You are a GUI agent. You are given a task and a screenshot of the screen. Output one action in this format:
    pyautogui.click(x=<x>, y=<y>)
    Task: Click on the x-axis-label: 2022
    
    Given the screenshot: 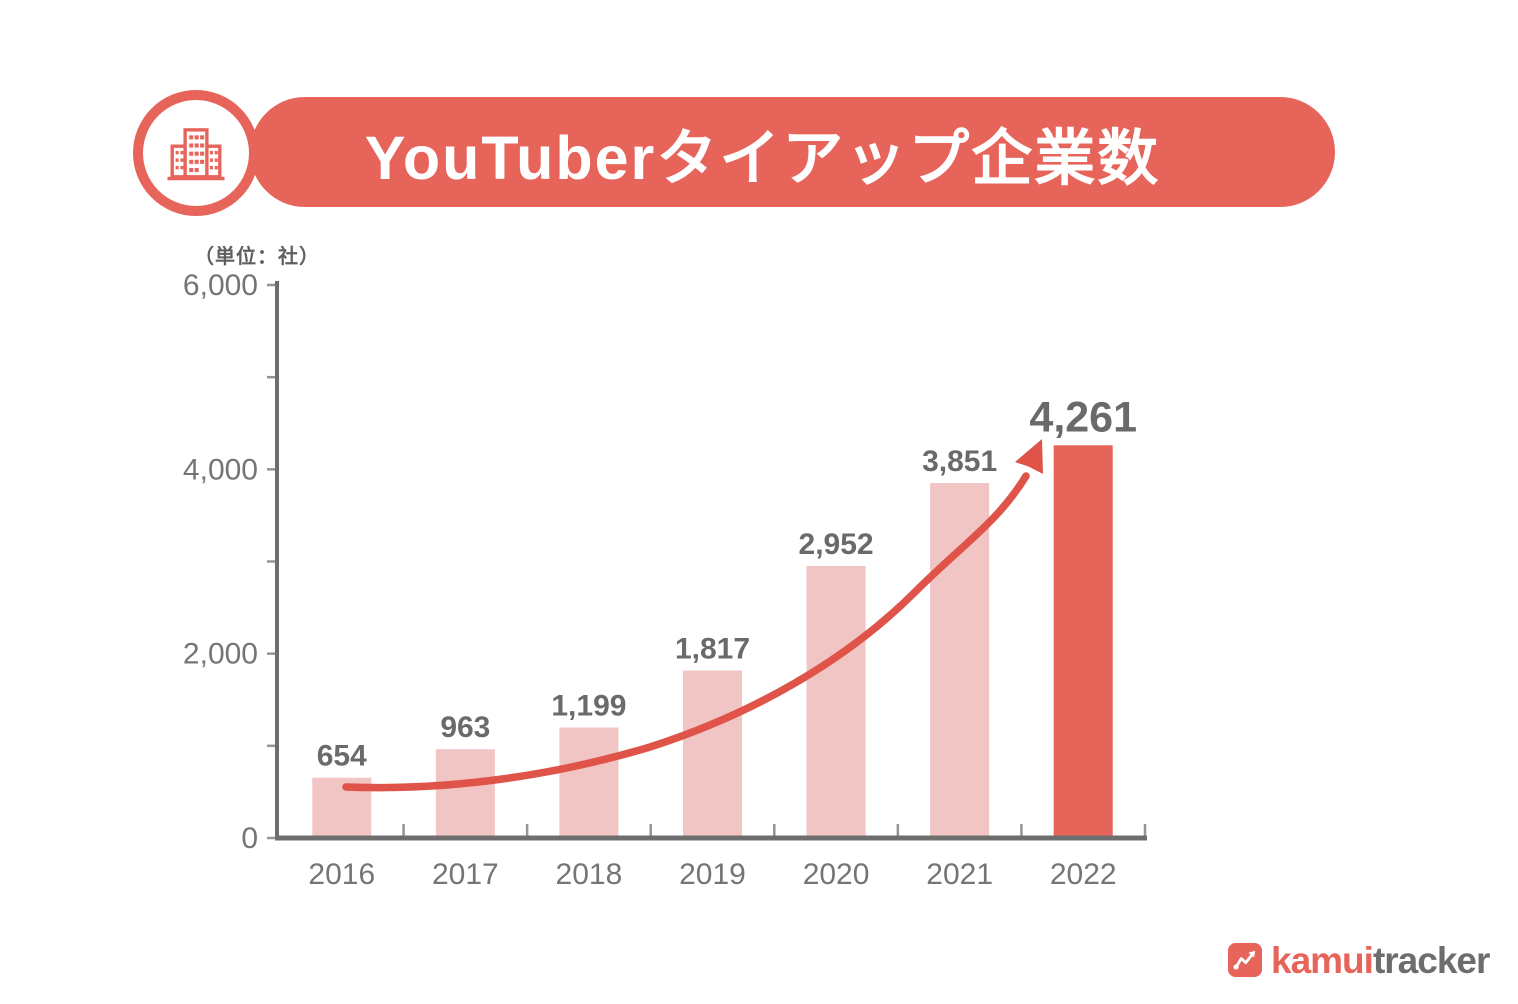 What is the action you would take?
    pyautogui.click(x=1083, y=874)
    